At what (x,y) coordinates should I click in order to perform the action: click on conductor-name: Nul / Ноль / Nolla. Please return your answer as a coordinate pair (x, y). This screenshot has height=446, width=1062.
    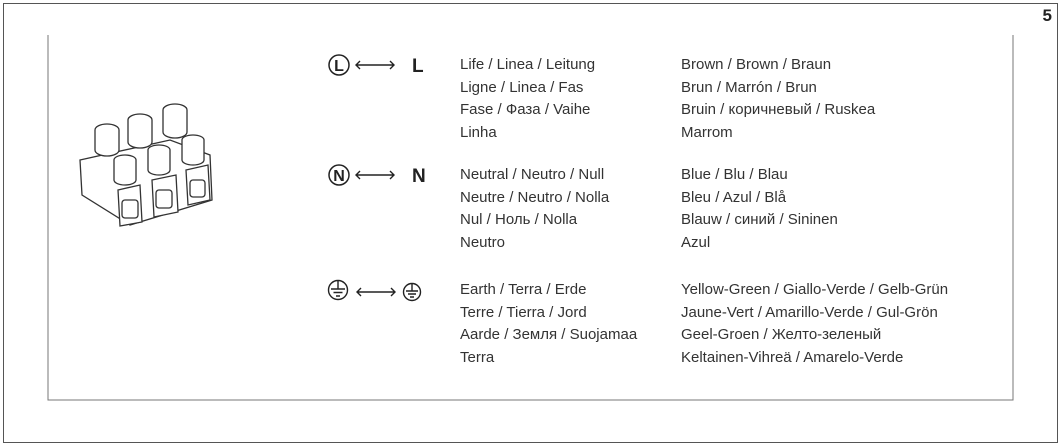
    Looking at the image, I should click on (519, 219).